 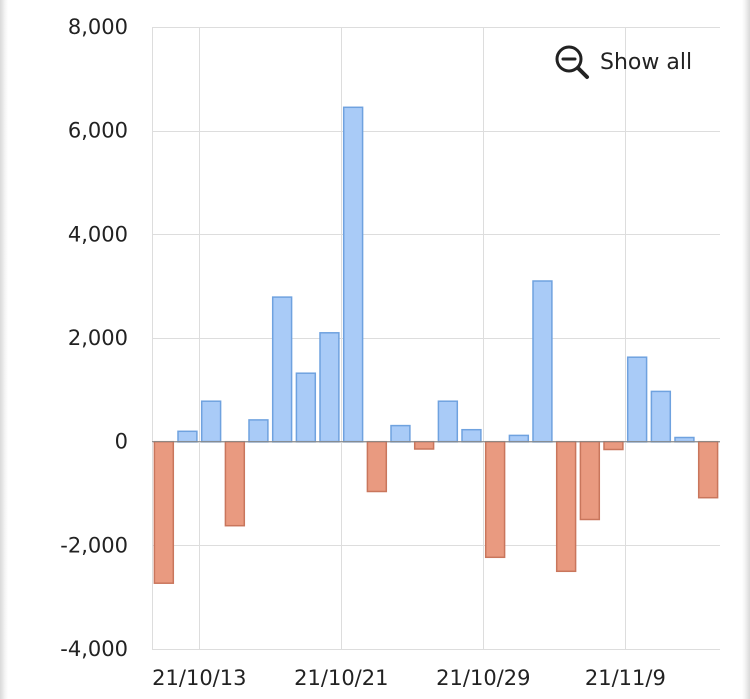 I want to click on y-tick-label: -2,000, so click(x=94, y=545).